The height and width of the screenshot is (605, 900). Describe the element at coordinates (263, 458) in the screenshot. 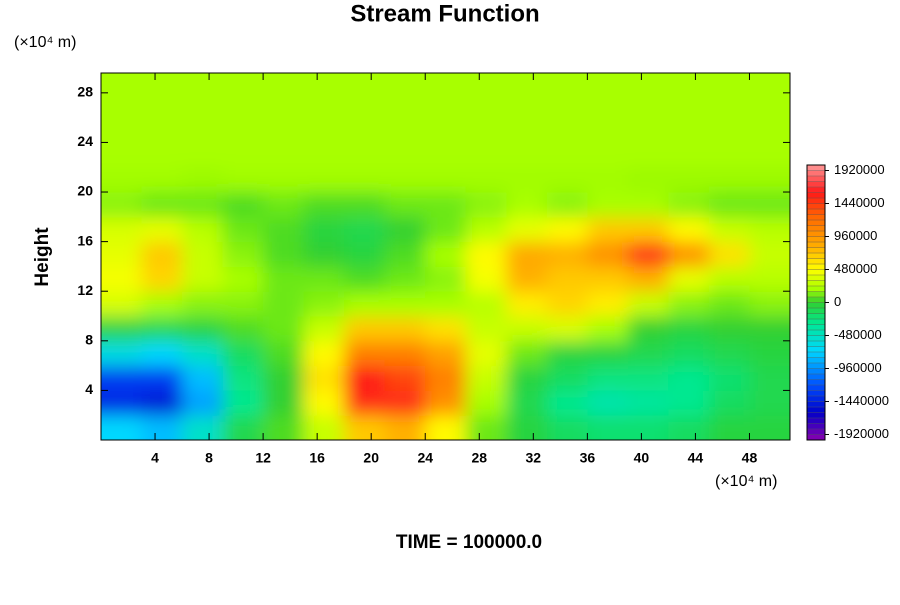

I see `x-tick-label: 12` at that location.